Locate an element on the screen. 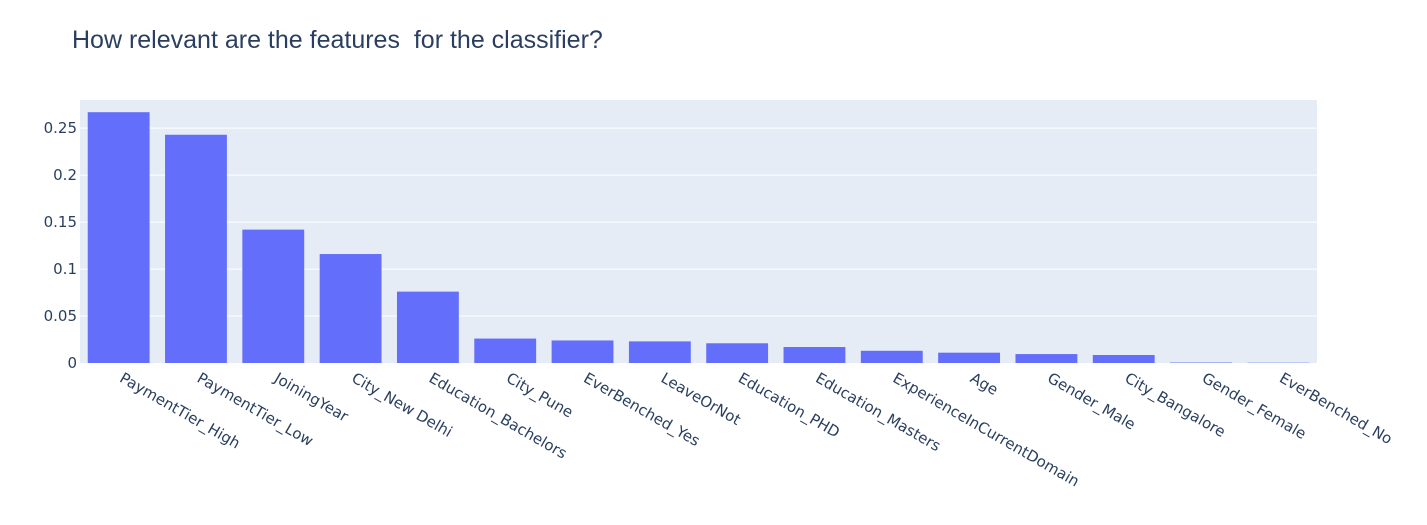 The width and height of the screenshot is (1427, 525). bar-age is located at coordinates (969, 357).